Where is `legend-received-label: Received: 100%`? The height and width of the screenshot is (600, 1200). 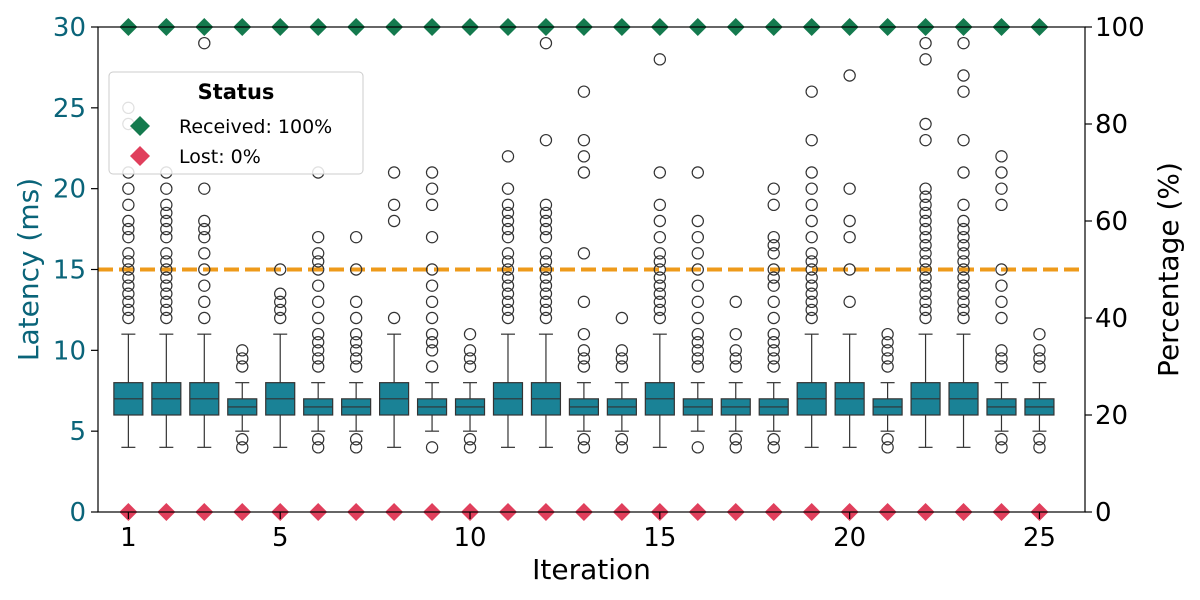 legend-received-label: Received: 100% is located at coordinates (255, 127).